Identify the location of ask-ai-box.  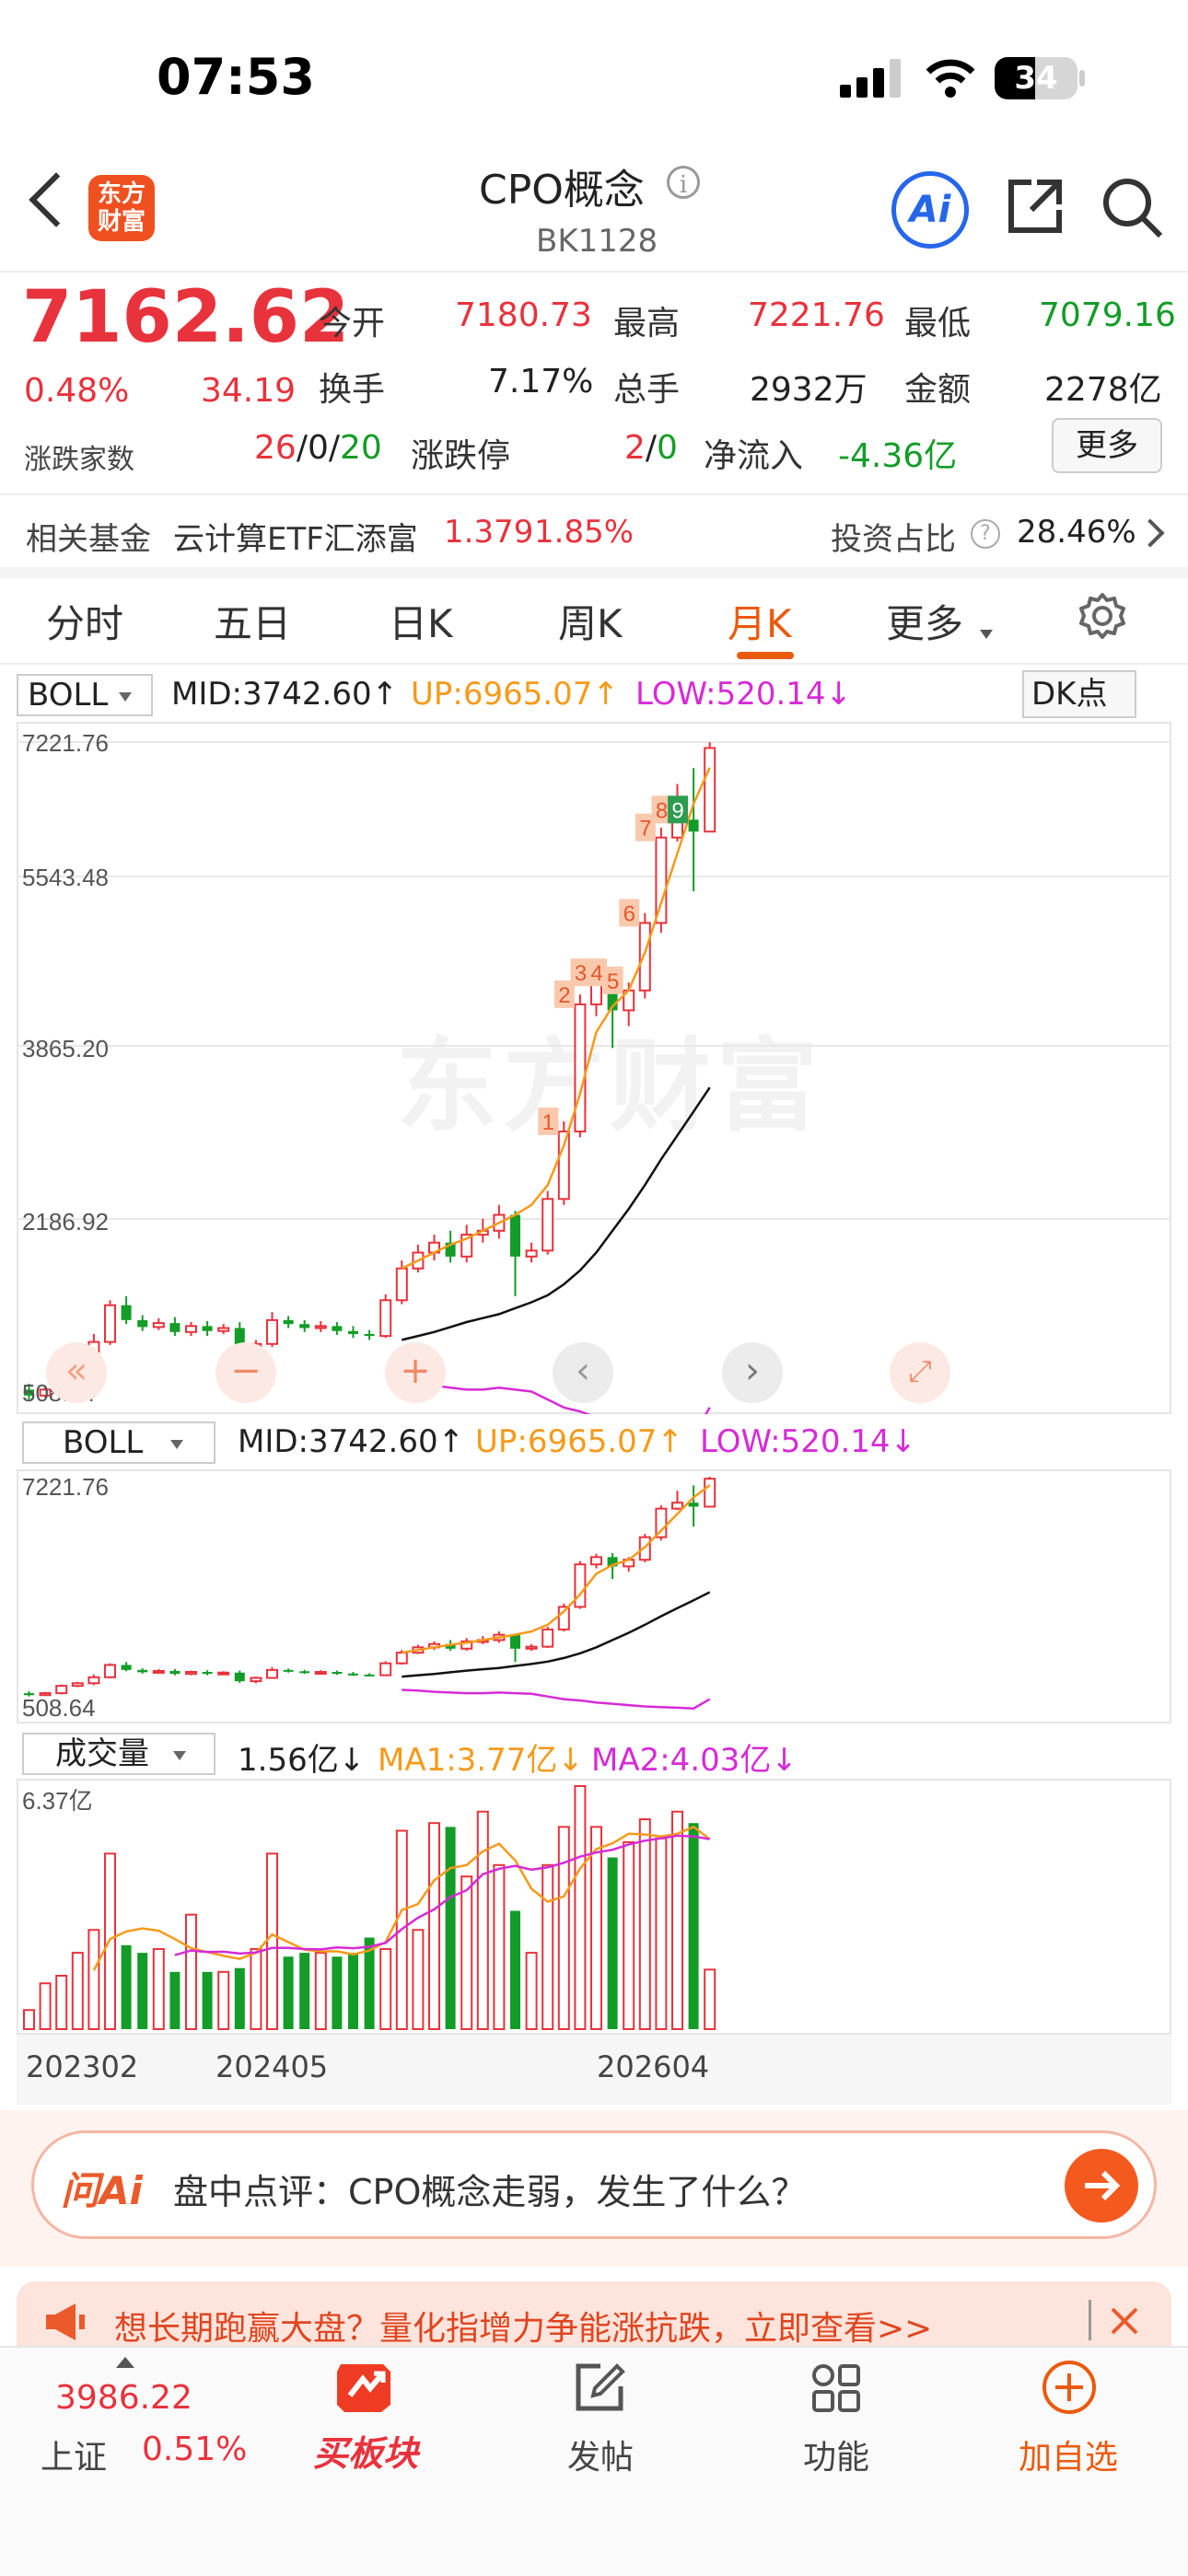
(594, 2184).